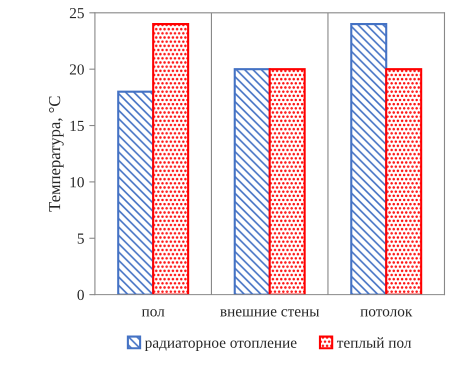 The height and width of the screenshot is (366, 463). What do you see at coordinates (386, 312) in the screenshot?
I see `x-tick-label: потолок` at bounding box center [386, 312].